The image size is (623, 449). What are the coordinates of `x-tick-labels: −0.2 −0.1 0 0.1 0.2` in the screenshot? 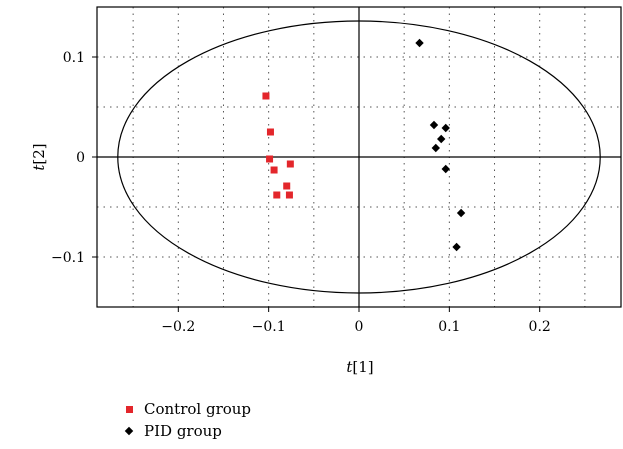 It's located at (356, 321).